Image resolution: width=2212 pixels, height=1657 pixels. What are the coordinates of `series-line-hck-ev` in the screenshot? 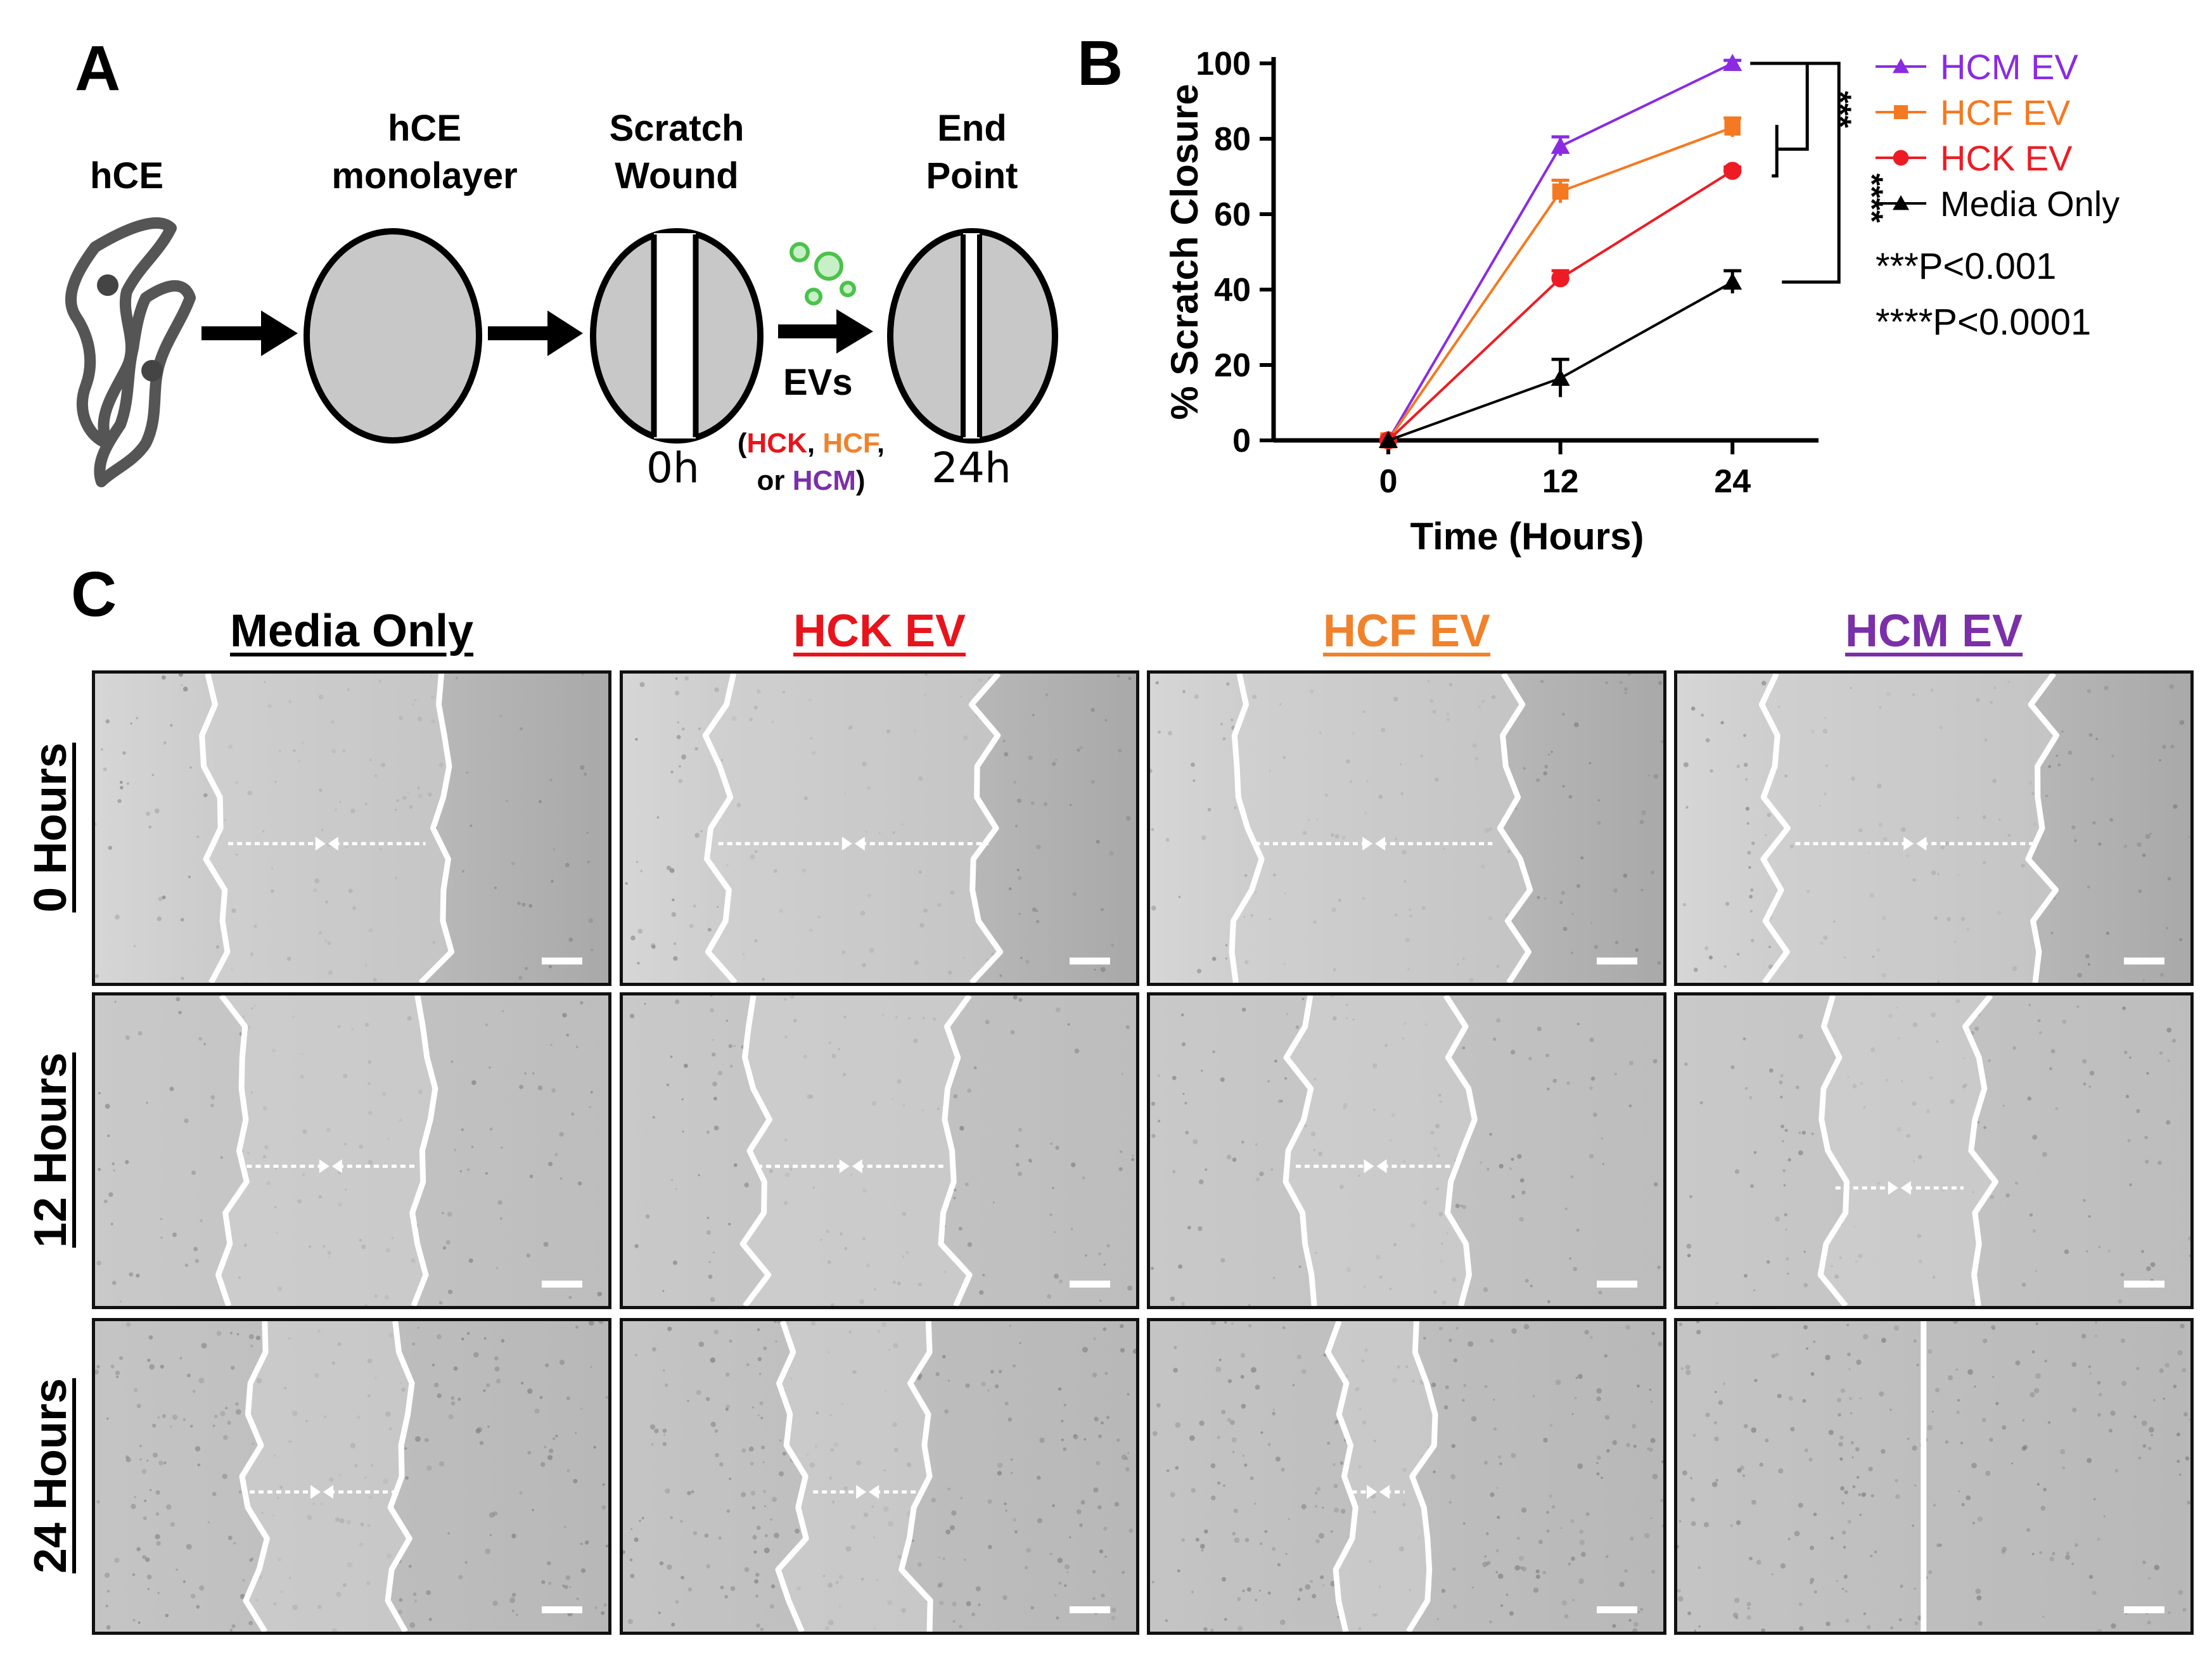 It's located at (1560, 305).